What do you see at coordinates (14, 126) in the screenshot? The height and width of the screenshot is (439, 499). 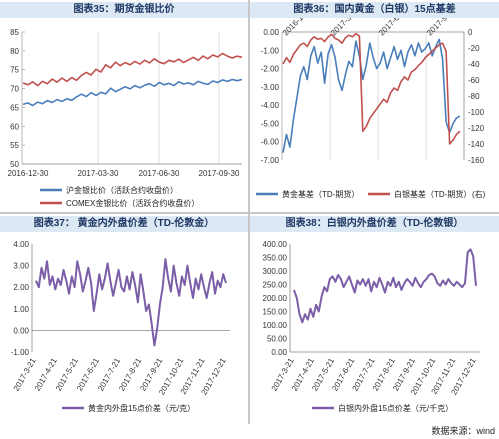 I see `y-tick-label: 60` at bounding box center [14, 126].